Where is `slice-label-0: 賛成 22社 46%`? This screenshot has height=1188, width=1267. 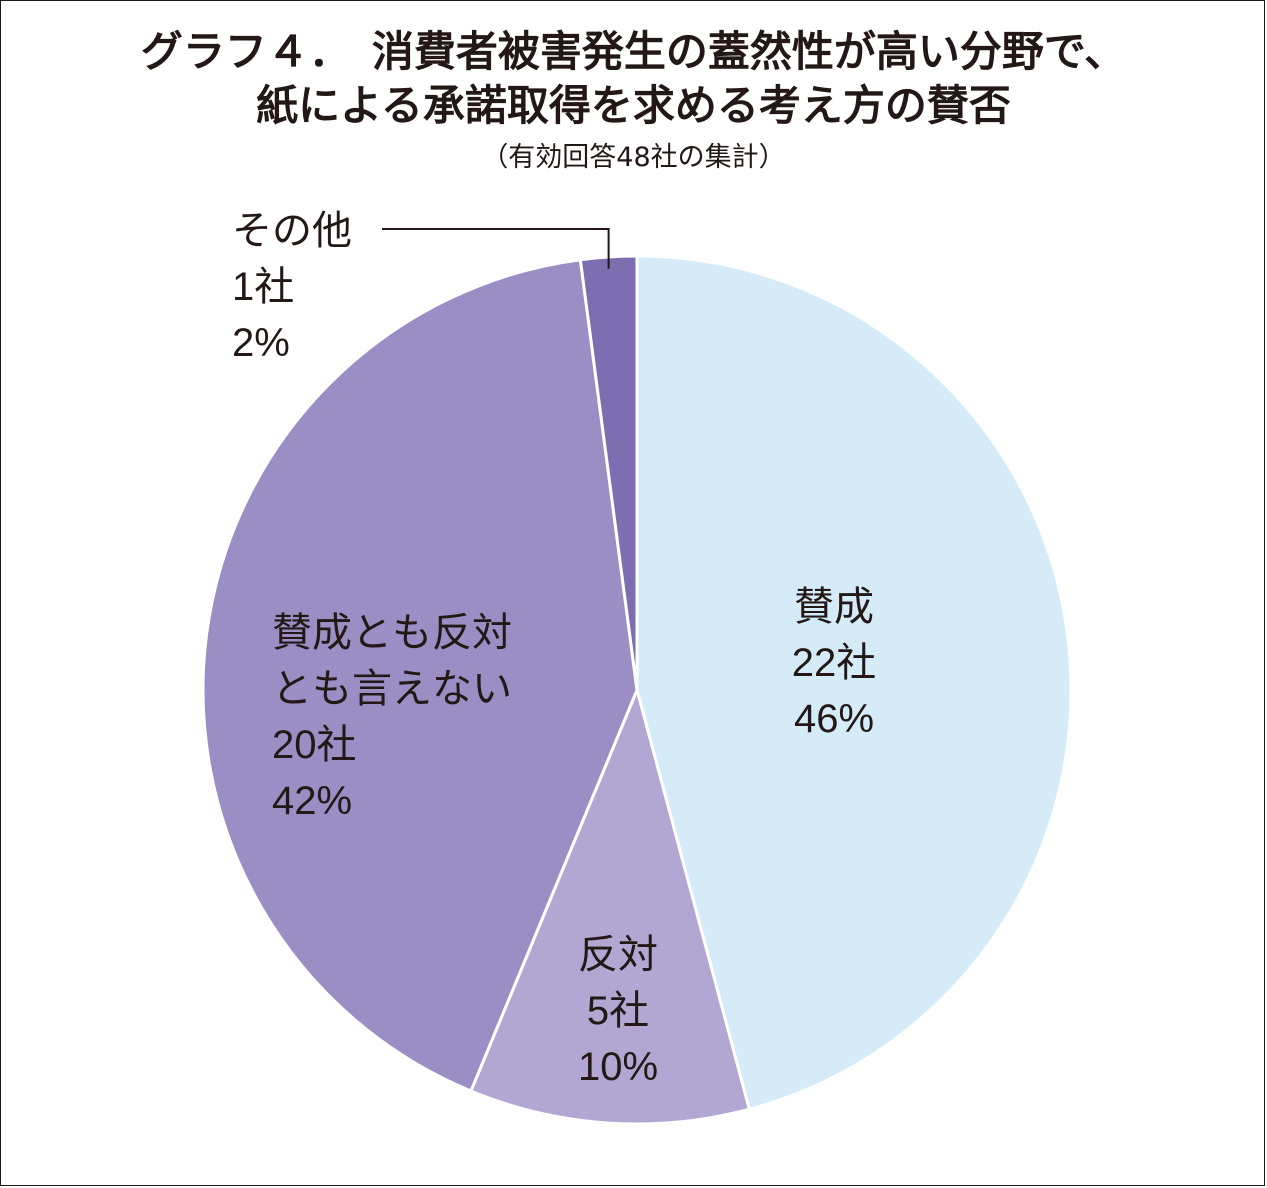 slice-label-0: 賛成 22社 46% is located at coordinates (834, 663).